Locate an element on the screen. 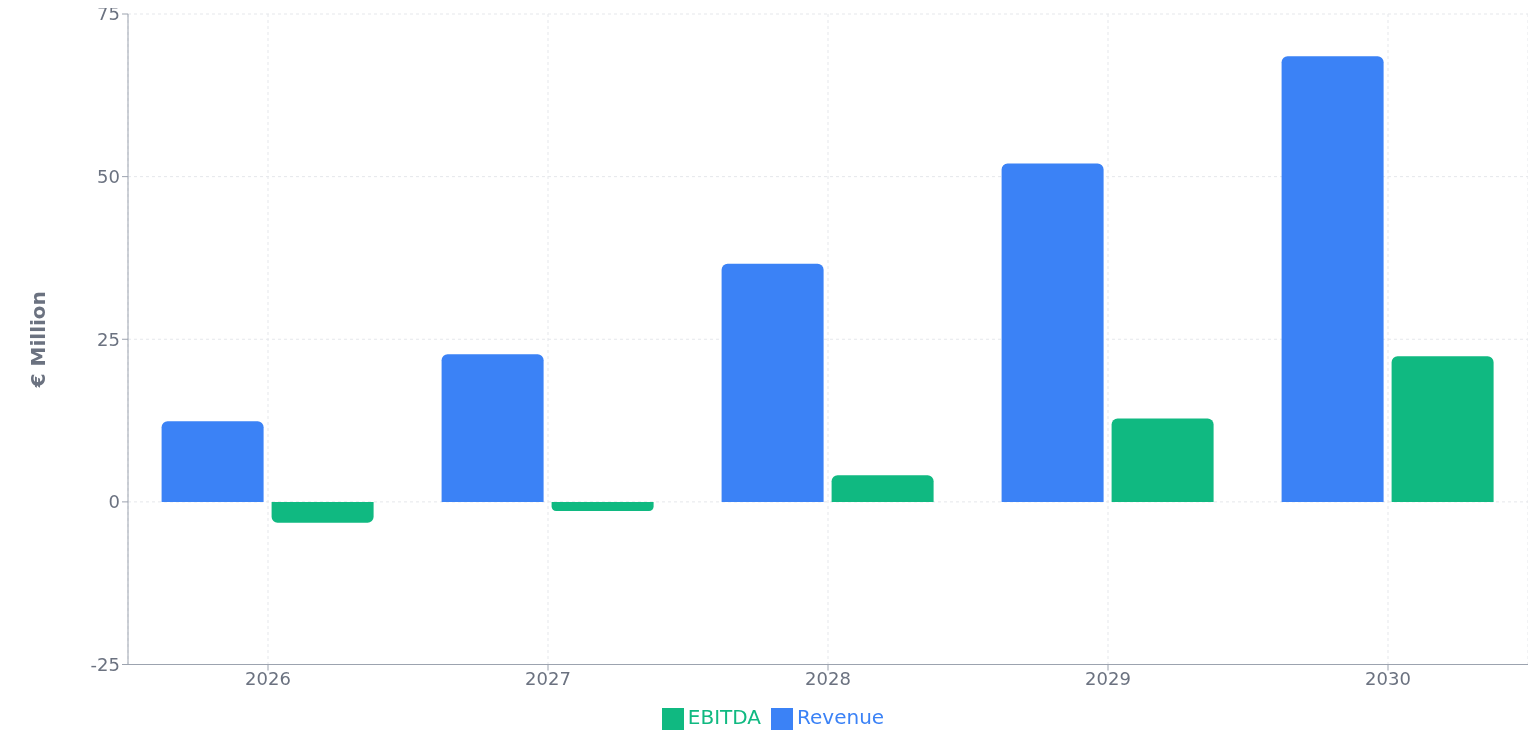  y-tick-label: 25 is located at coordinates (108, 339).